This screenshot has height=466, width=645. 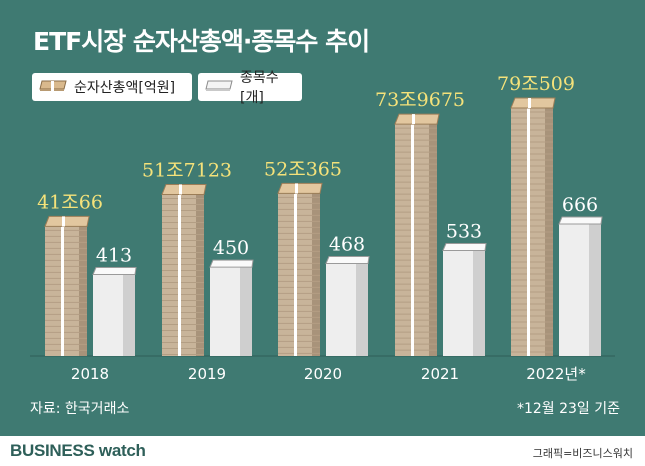 What do you see at coordinates (70, 202) in the screenshot?
I see `money-value-label: 41조66` at bounding box center [70, 202].